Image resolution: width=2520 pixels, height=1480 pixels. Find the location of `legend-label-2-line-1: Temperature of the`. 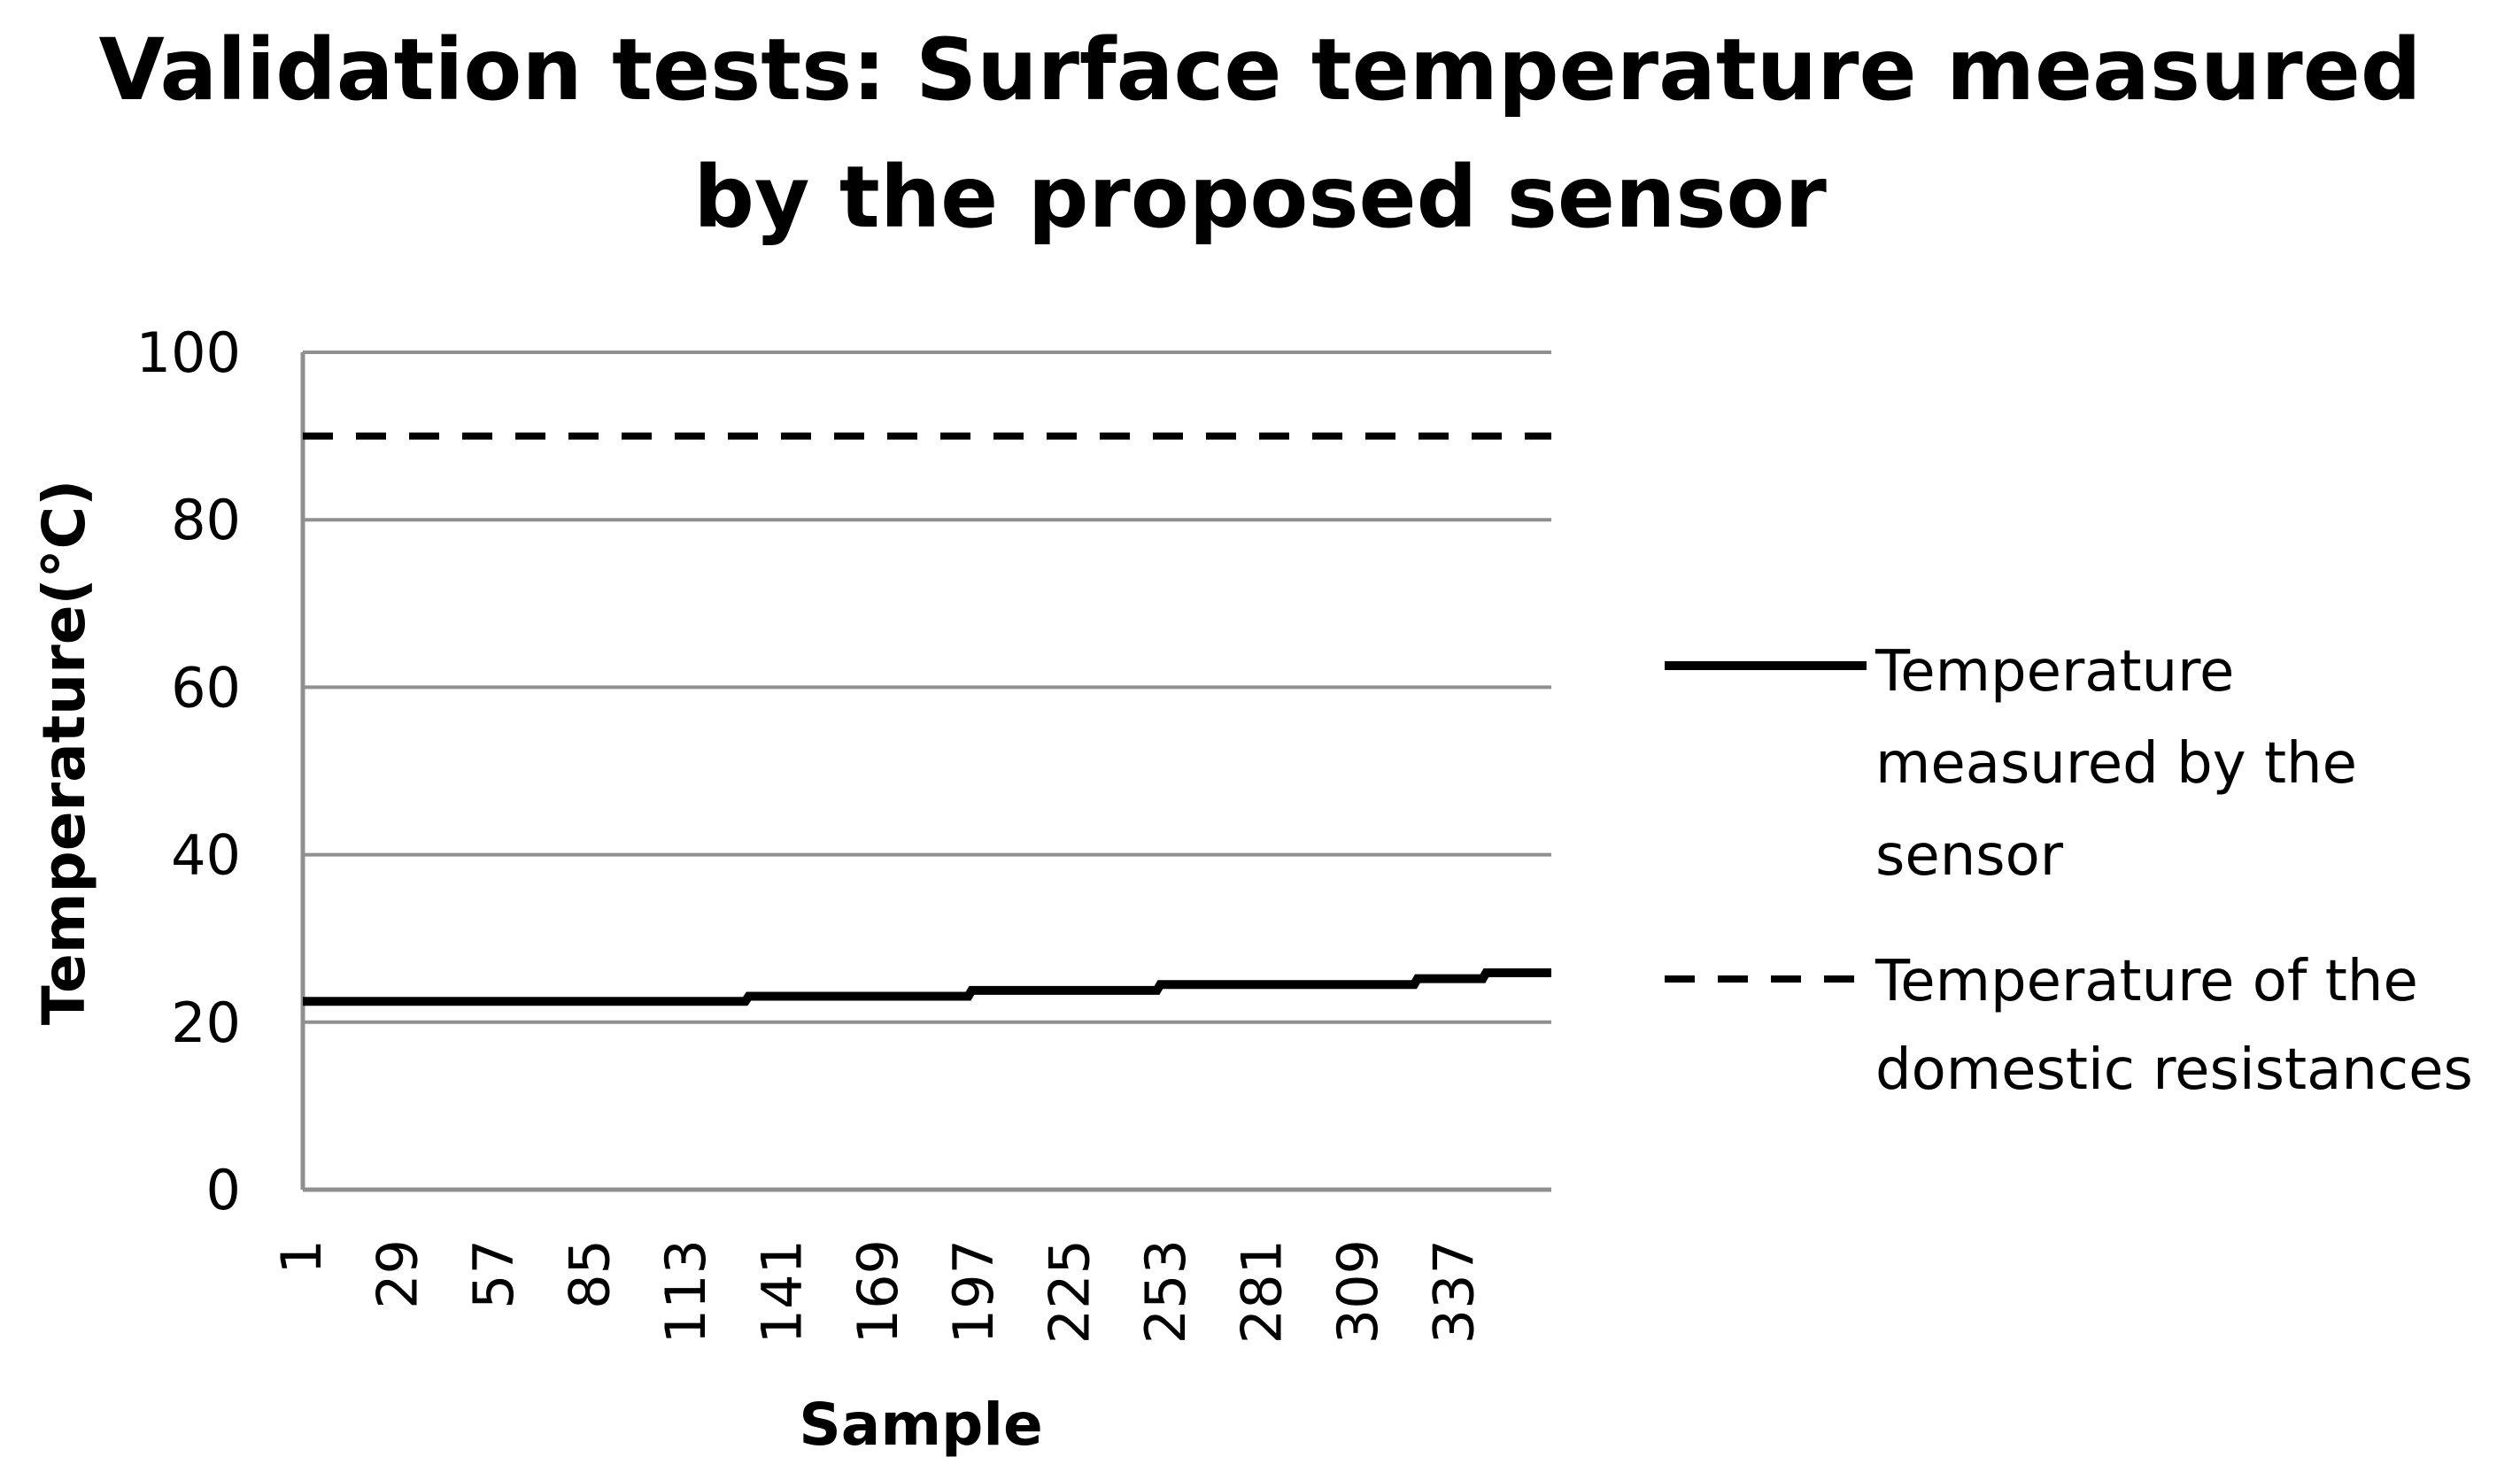

legend-label-2-line-1: Temperature of the is located at coordinates (2146, 981).